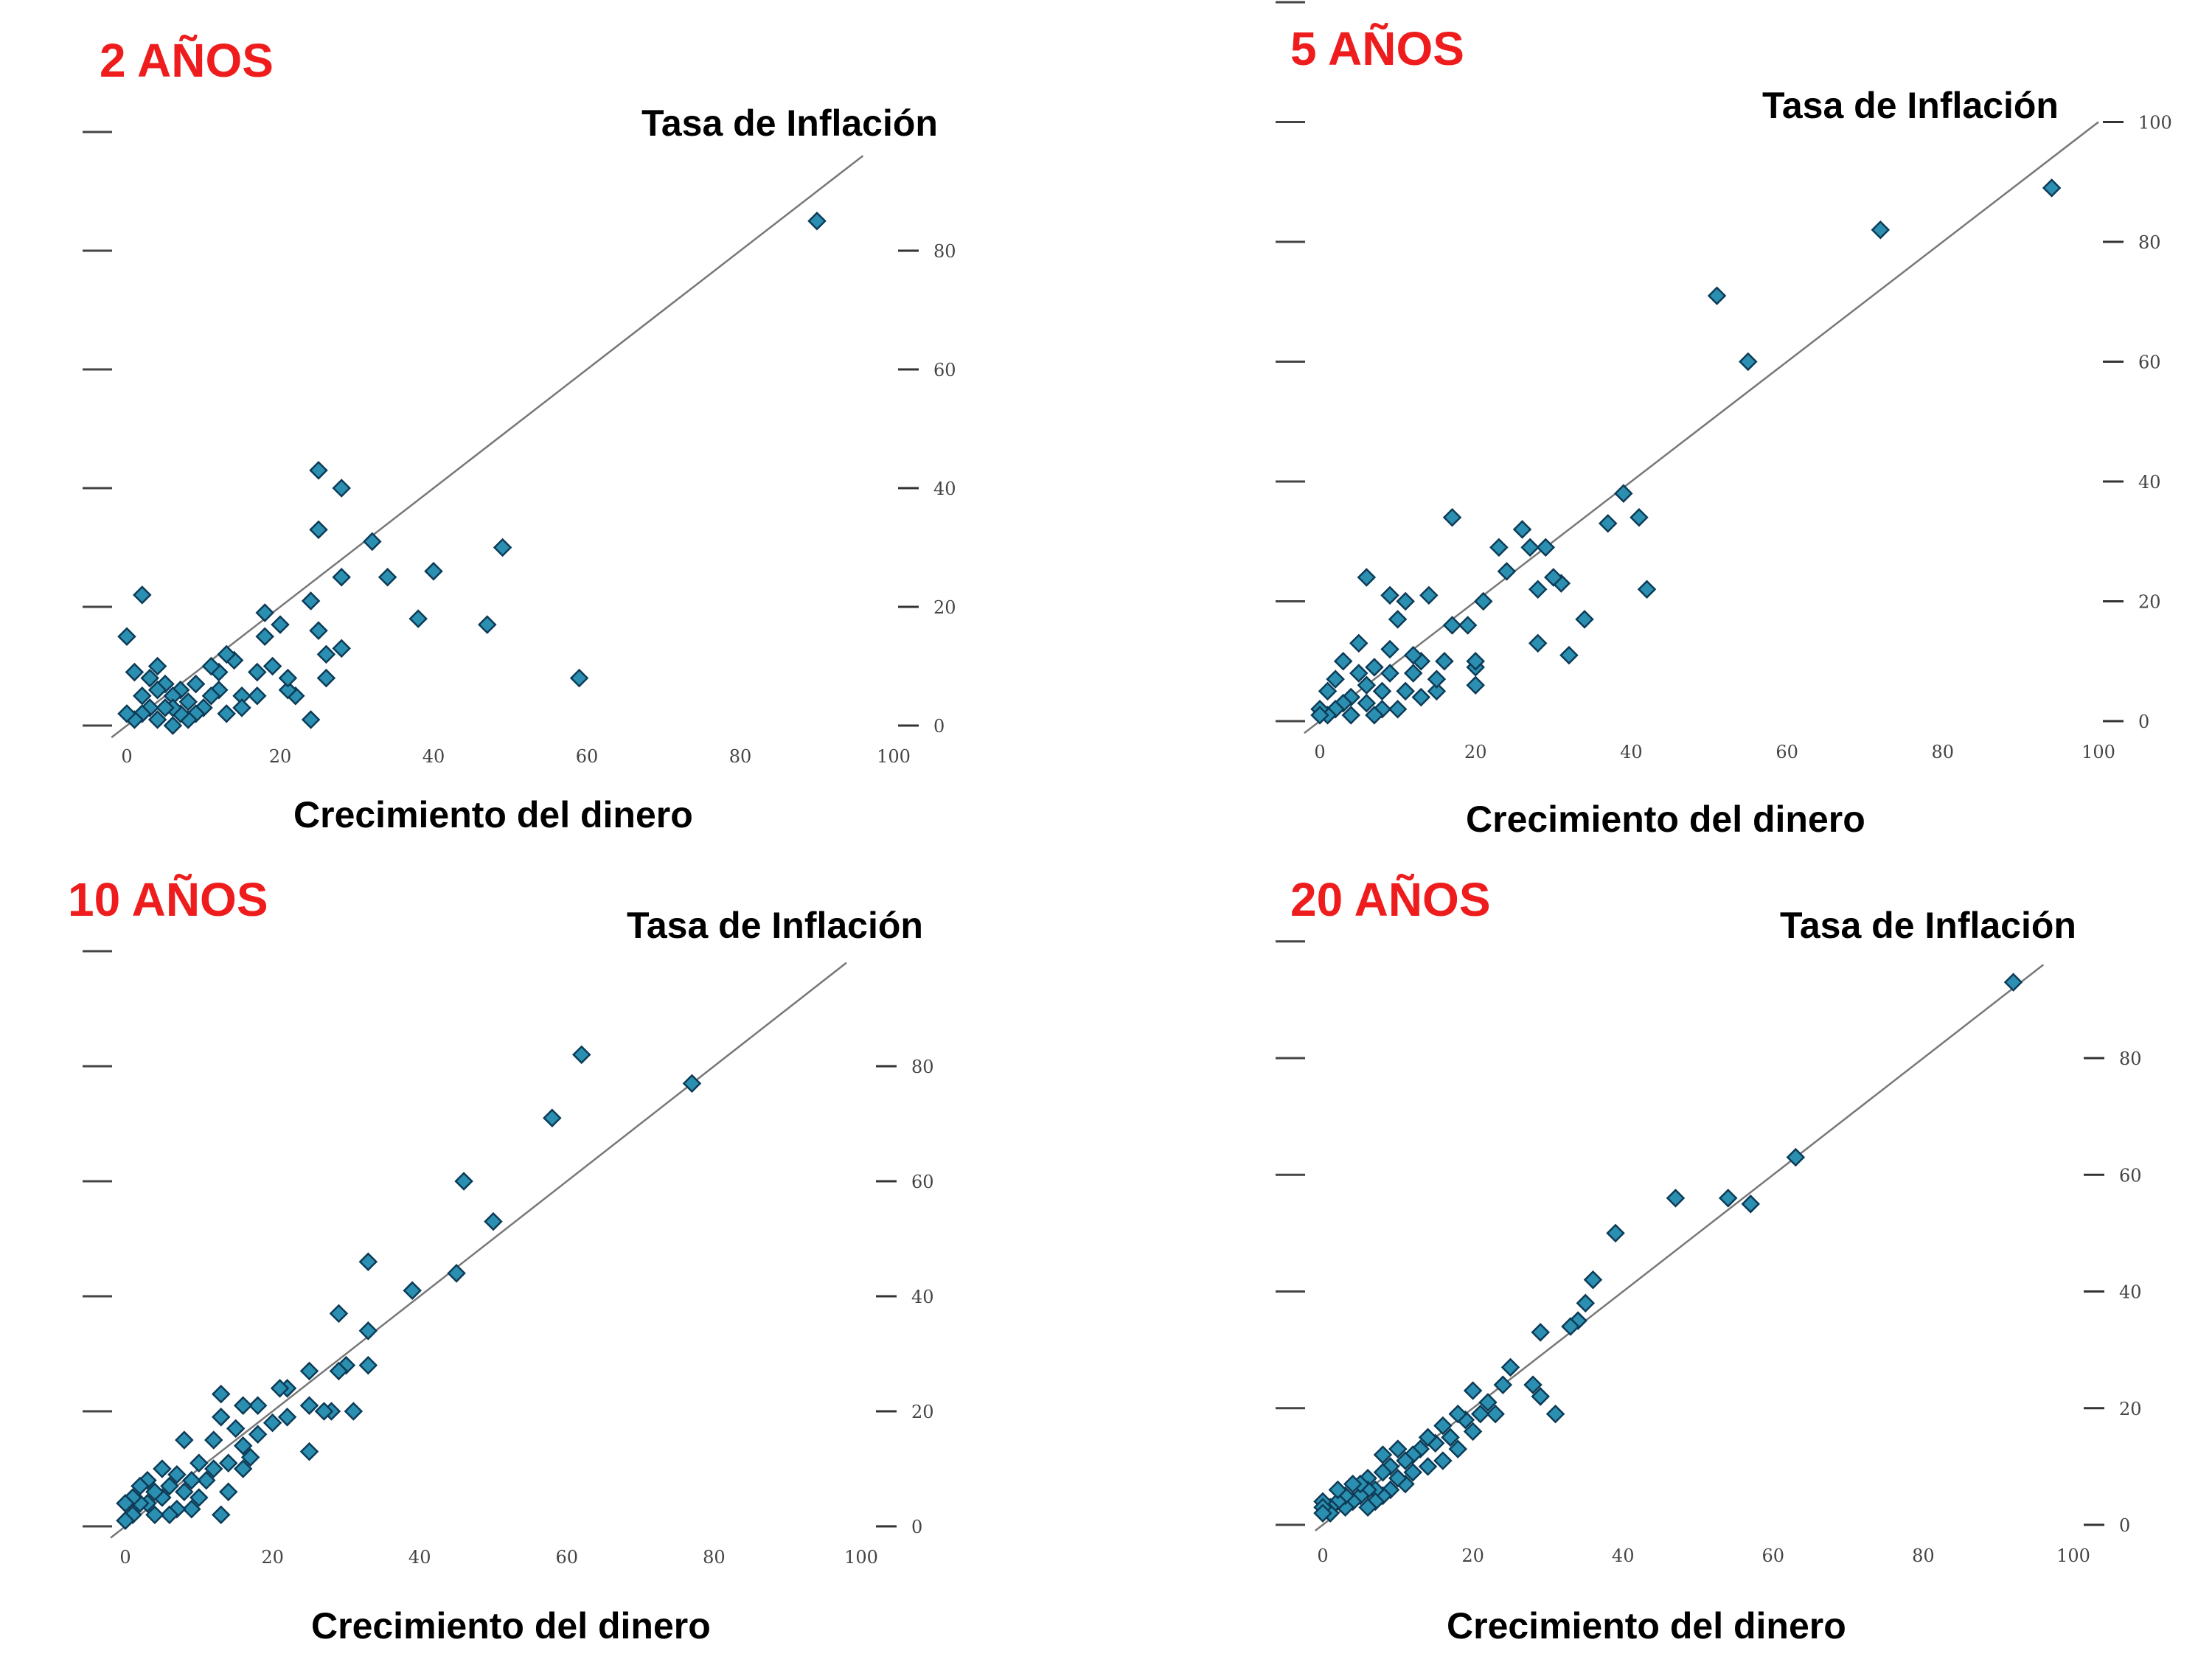  Describe the element at coordinates (2155, 123) in the screenshot. I see `y-tick-label: 100` at that location.